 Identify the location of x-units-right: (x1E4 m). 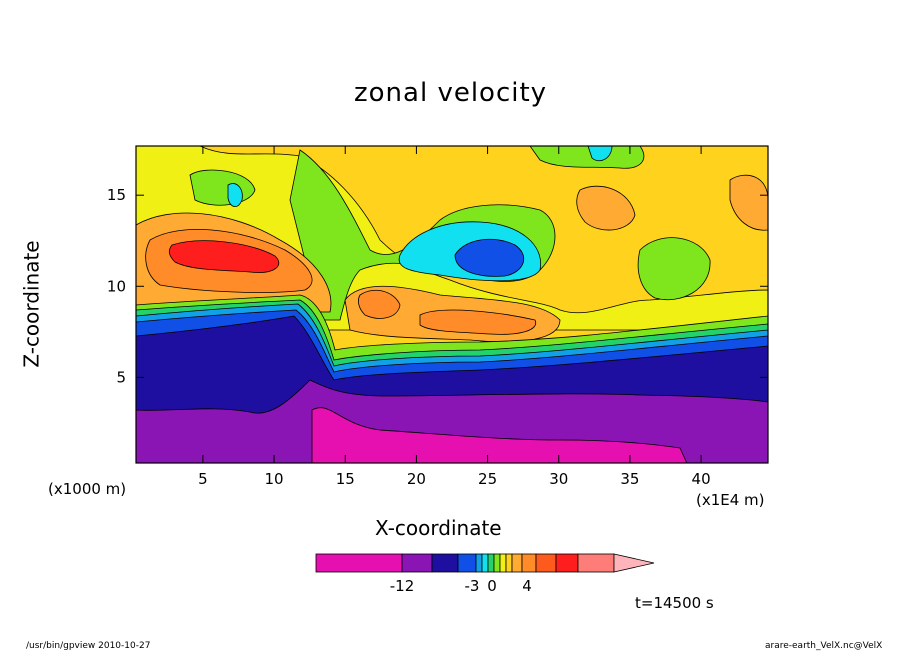
(730, 500).